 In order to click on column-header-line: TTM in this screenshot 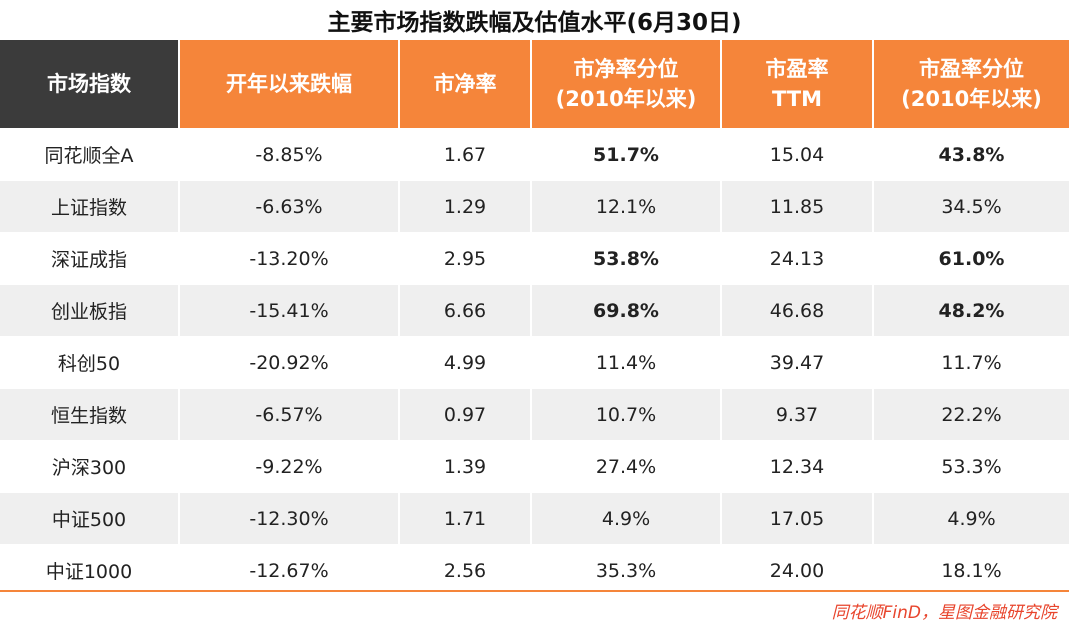, I will do `click(797, 99)`.